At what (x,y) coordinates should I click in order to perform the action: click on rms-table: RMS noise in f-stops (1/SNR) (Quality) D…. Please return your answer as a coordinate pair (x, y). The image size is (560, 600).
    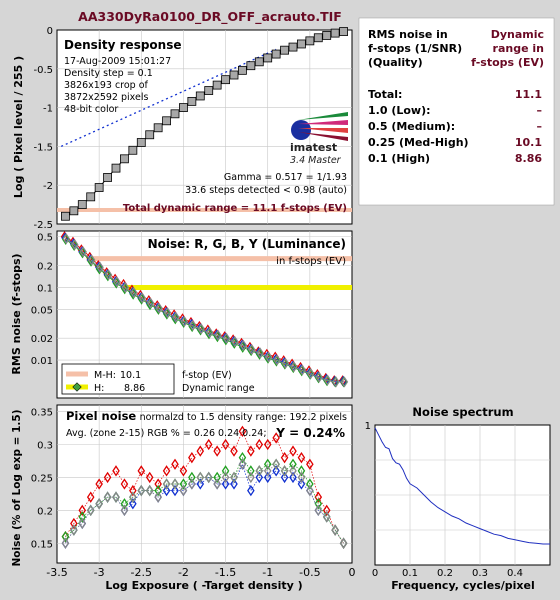
    Looking at the image, I should click on (456, 111).